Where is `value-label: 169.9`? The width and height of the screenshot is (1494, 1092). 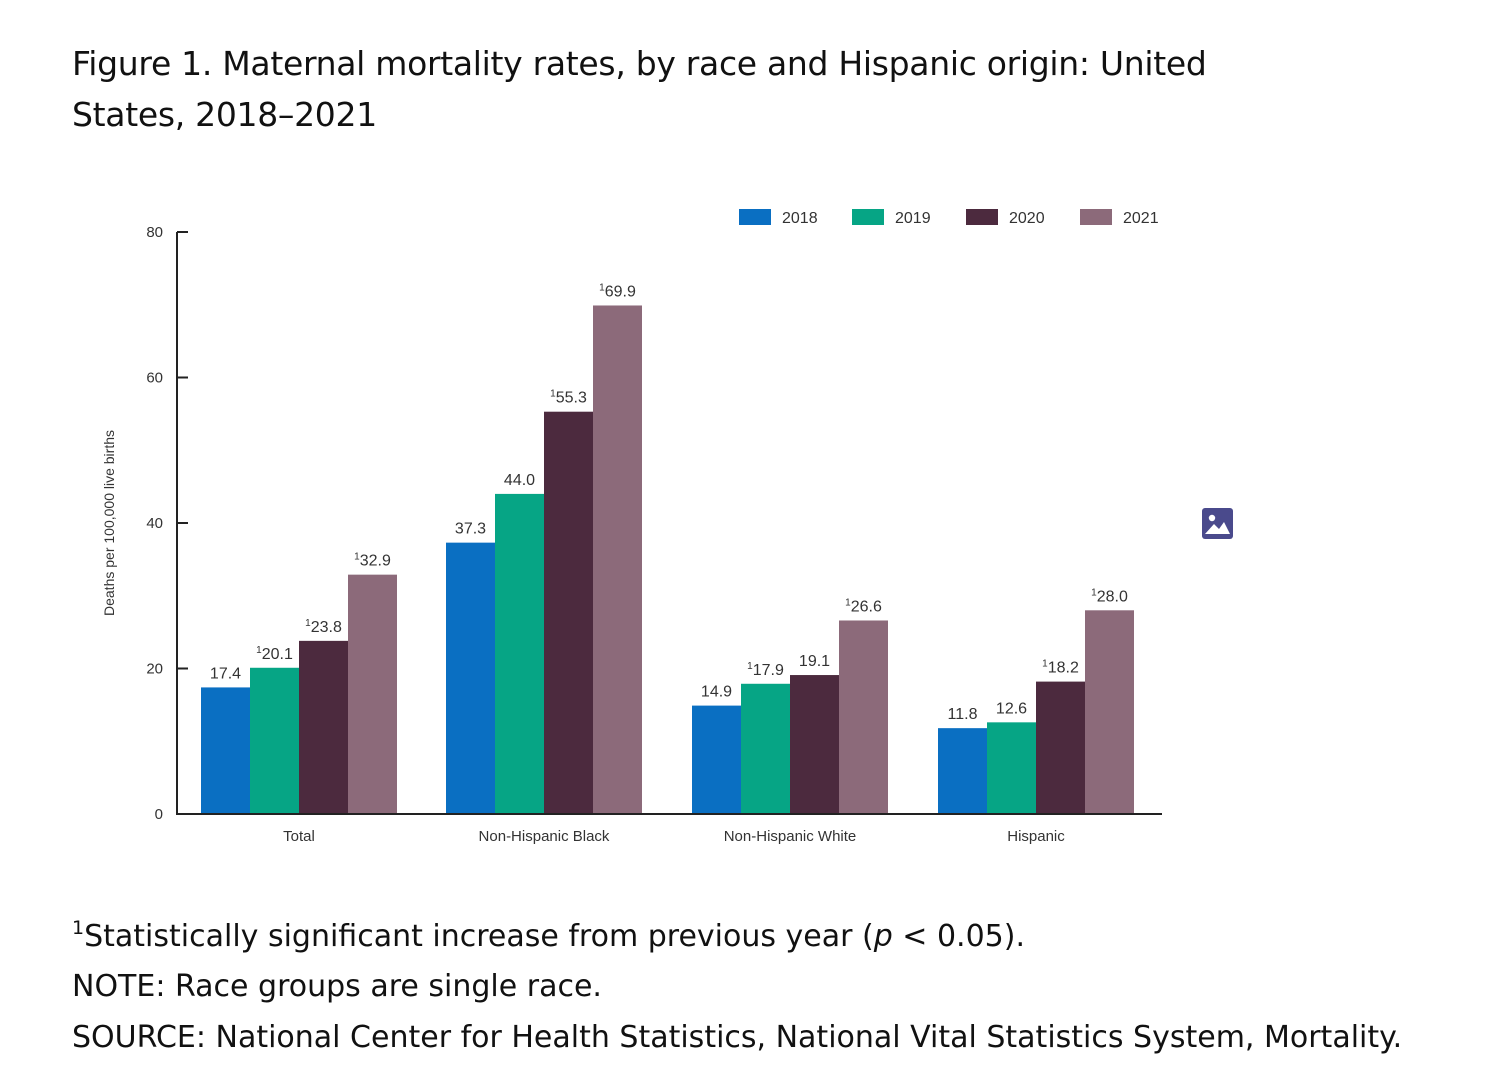 value-label: 169.9 is located at coordinates (617, 291).